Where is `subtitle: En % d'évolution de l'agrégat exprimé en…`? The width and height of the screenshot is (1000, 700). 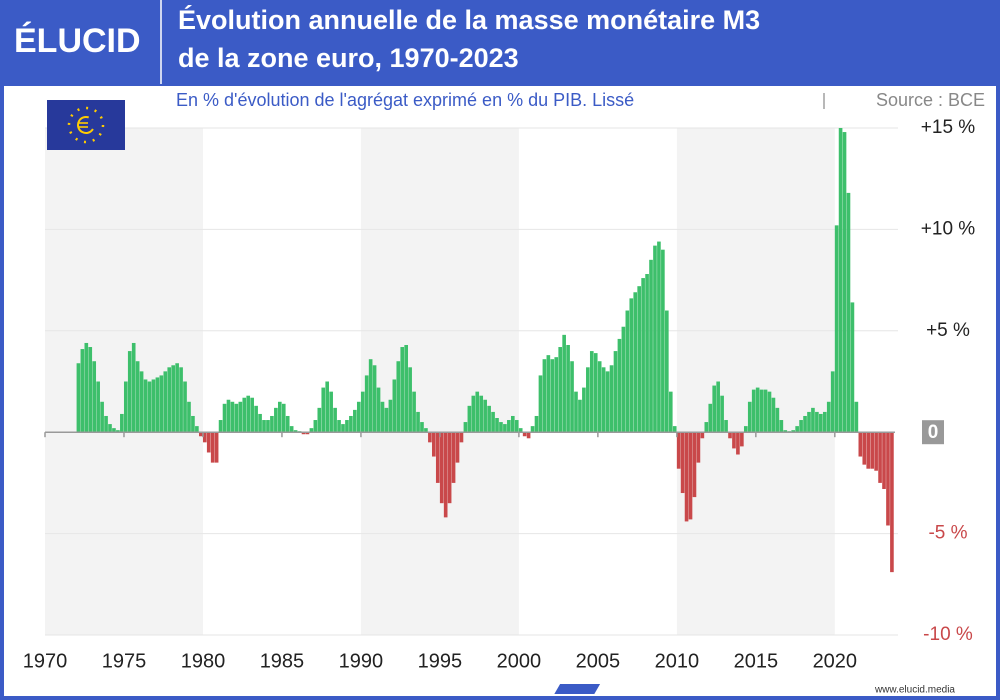
subtitle: En % d'évolution de l'agrégat exprimé en… is located at coordinates (405, 100).